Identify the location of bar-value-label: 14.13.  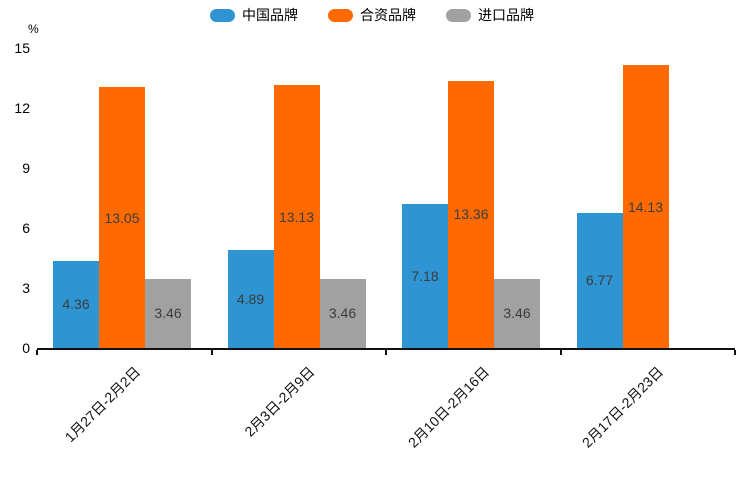
(645, 206).